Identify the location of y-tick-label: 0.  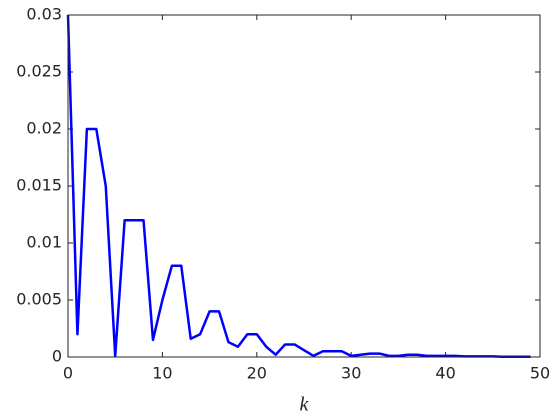
(57, 356).